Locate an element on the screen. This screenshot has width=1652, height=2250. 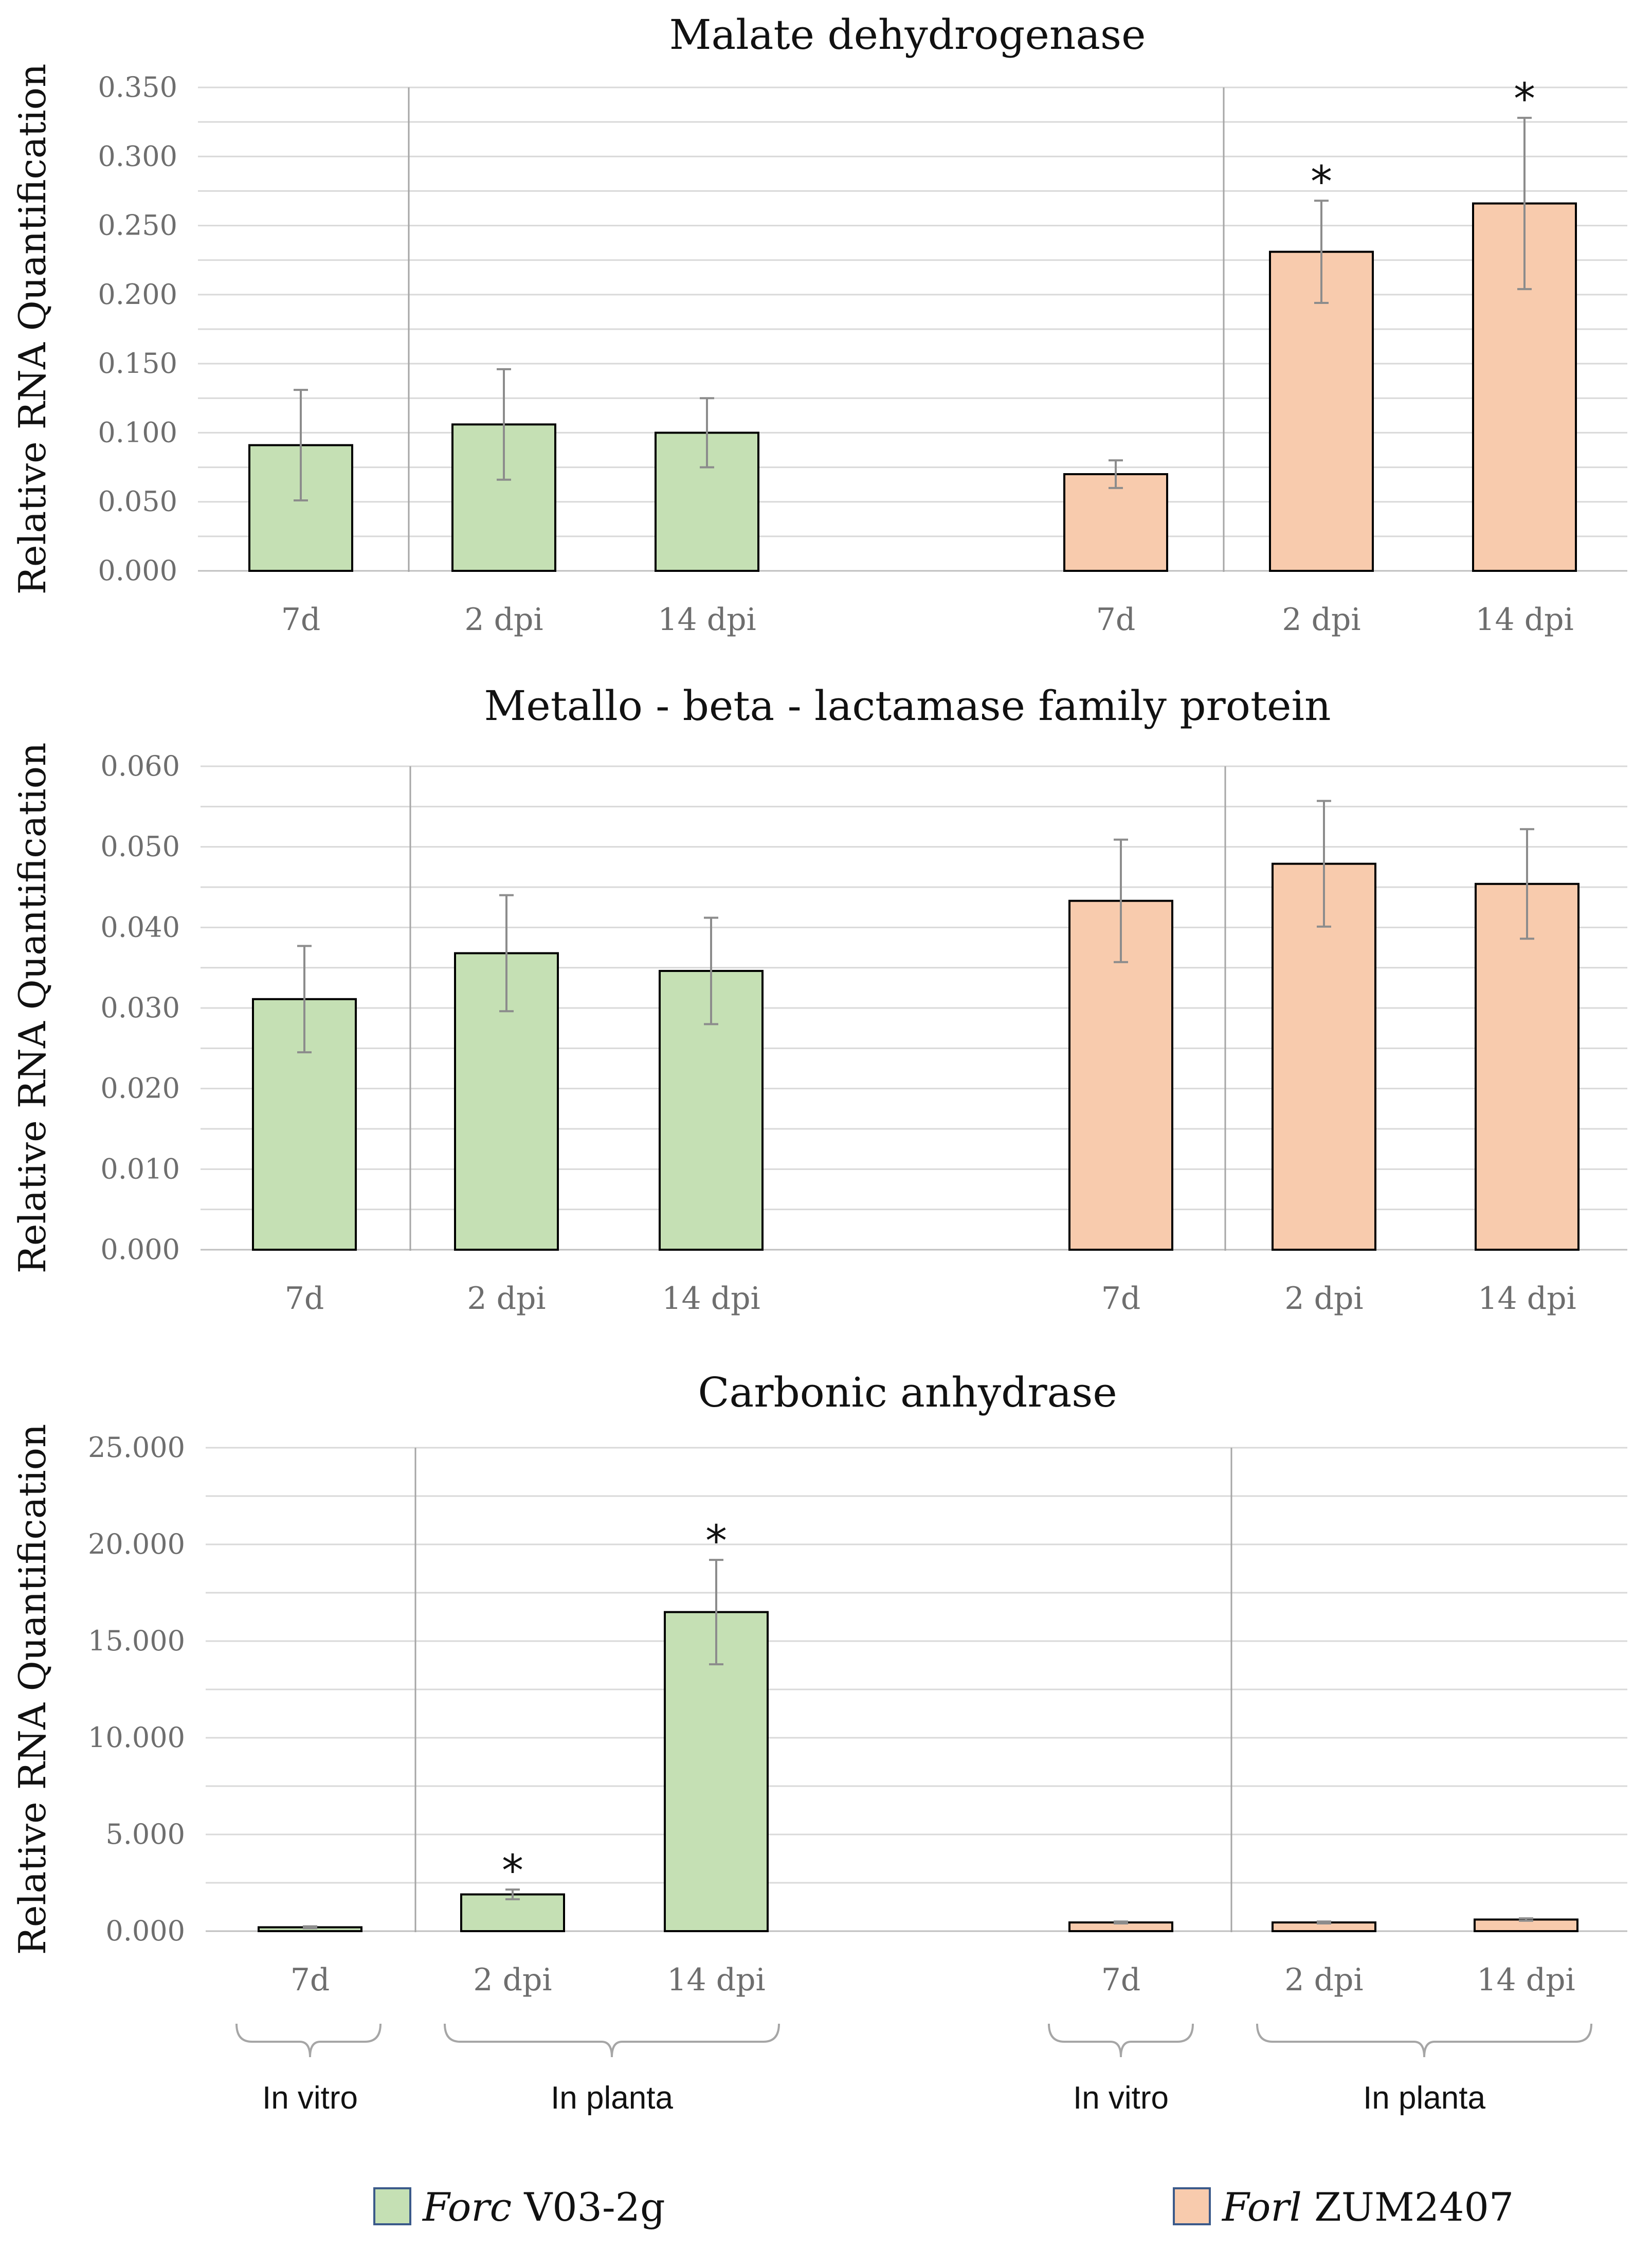
y-tick-label: 0.010 is located at coordinates (140, 1169).